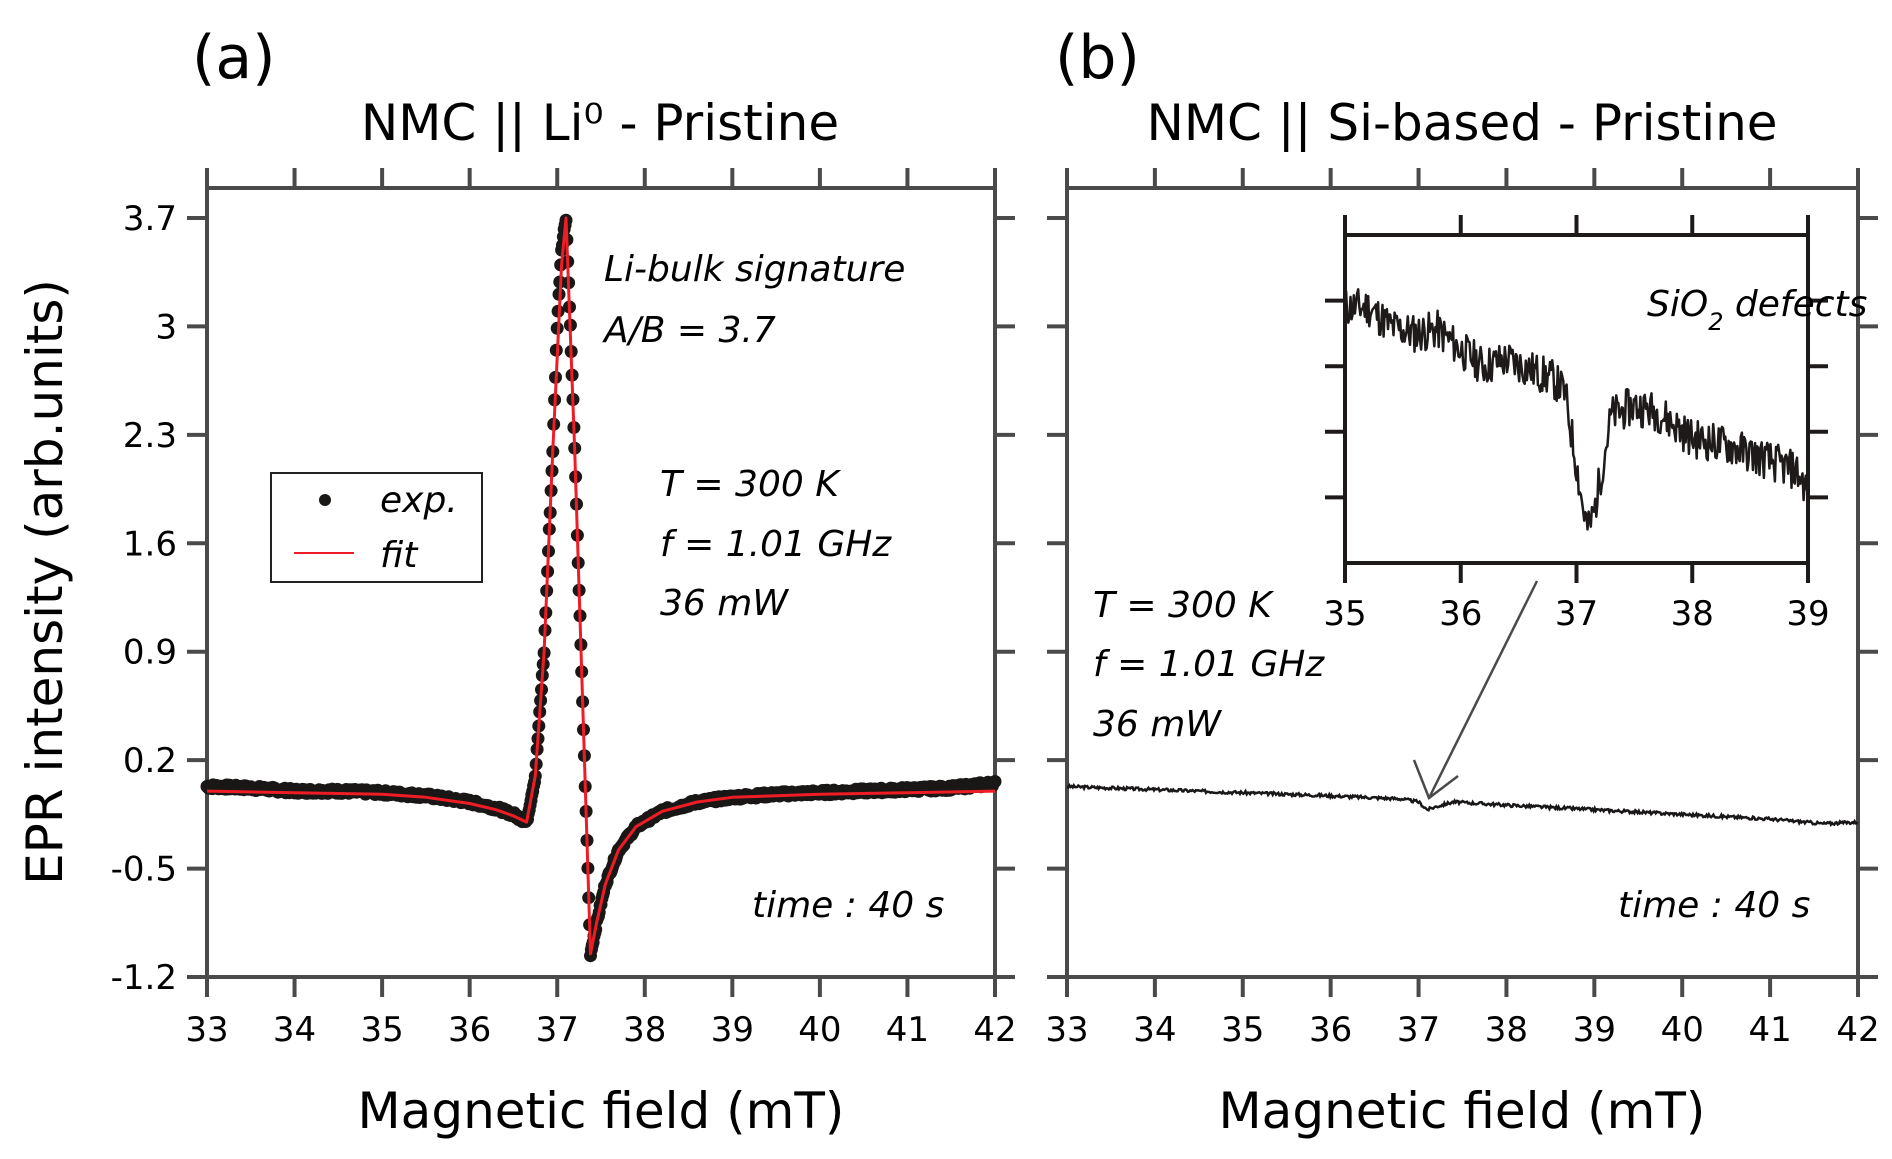  Describe the element at coordinates (1344, 614) in the screenshot. I see `inset-x-tick-label: 35` at that location.